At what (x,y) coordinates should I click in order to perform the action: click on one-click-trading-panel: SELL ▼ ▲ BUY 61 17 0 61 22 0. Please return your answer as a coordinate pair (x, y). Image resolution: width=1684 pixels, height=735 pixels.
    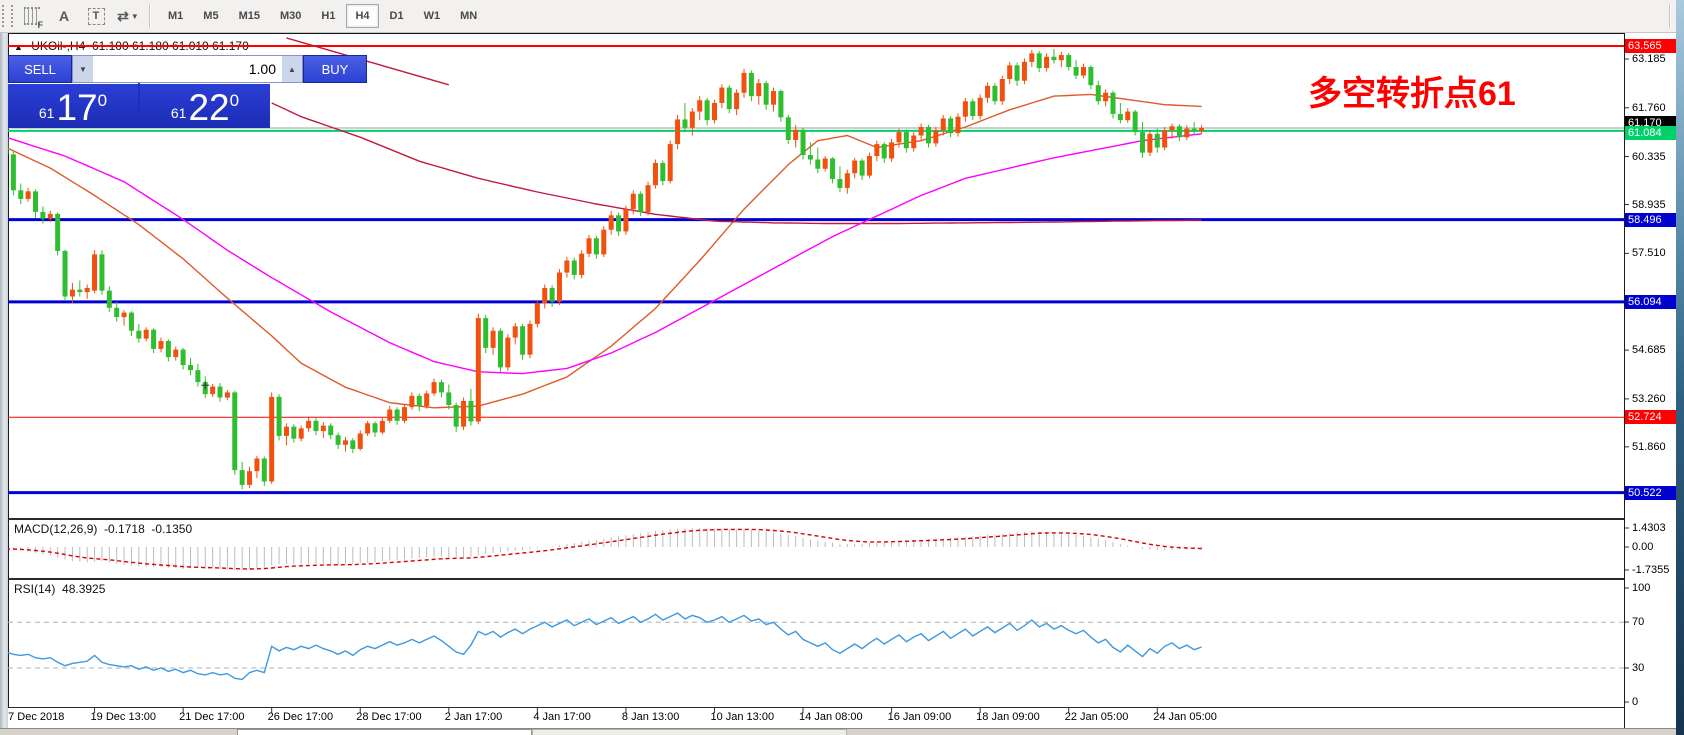
    Looking at the image, I should click on (187, 91).